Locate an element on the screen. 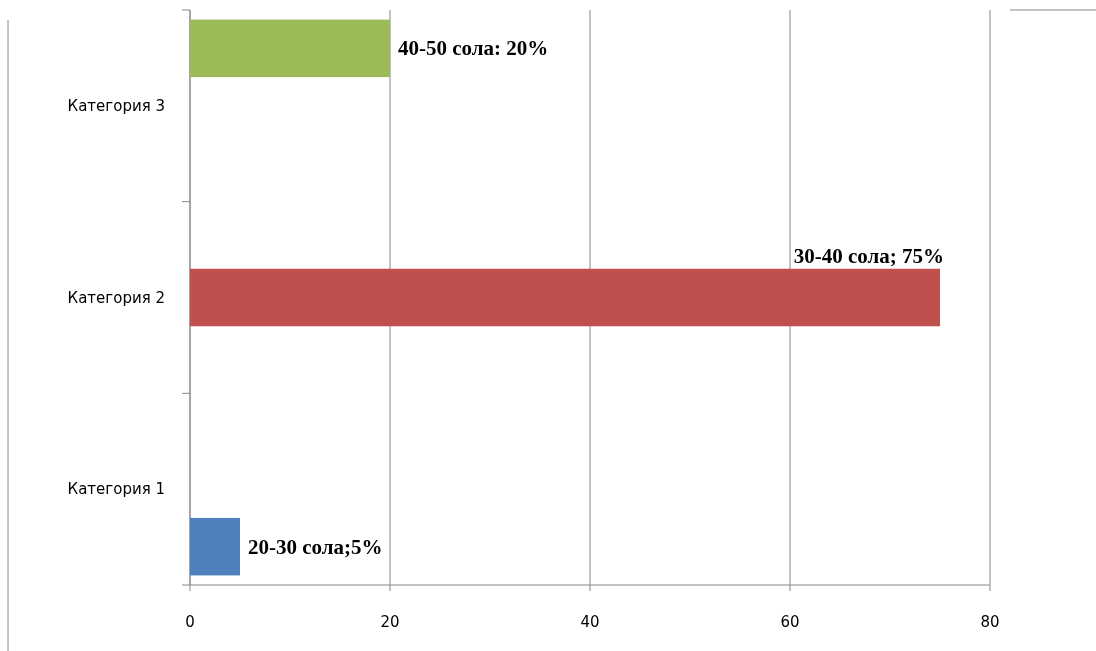  x-tick-label: 0 is located at coordinates (190, 622).